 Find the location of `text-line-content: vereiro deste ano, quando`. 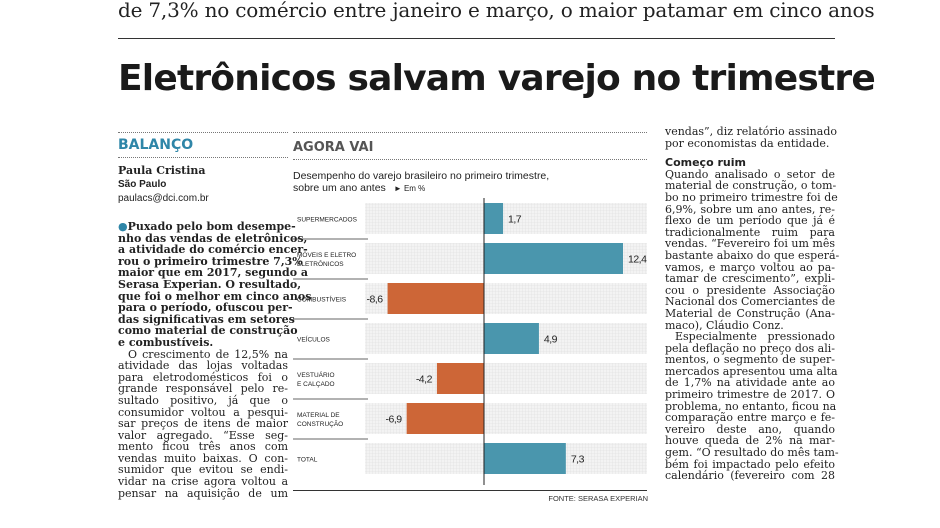

text-line-content: vereiro deste ano, quando is located at coordinates (750, 429).